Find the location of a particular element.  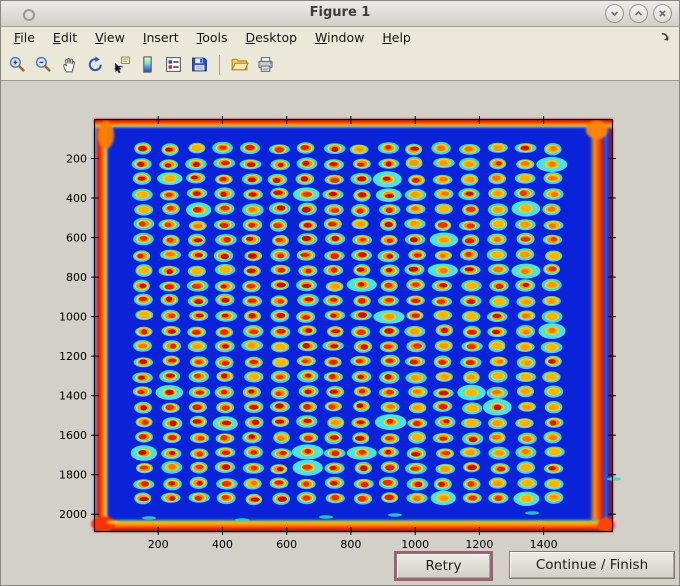

chevron-down-icon is located at coordinates (614, 14).